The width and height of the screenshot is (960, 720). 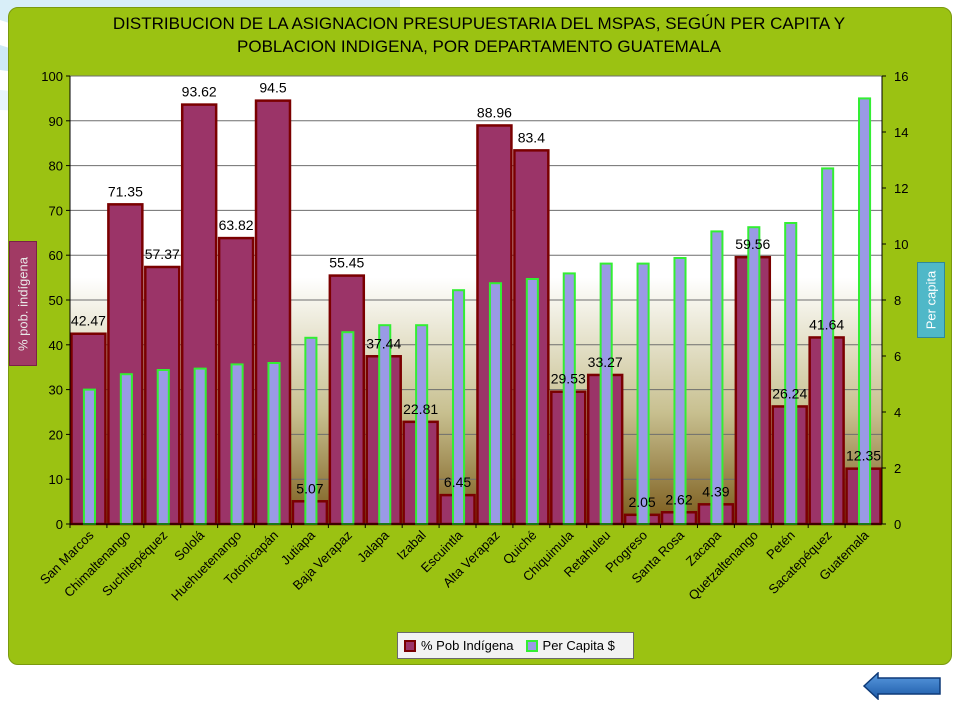 I want to click on data-label-pob-indigena: 37.44, so click(x=383, y=343).